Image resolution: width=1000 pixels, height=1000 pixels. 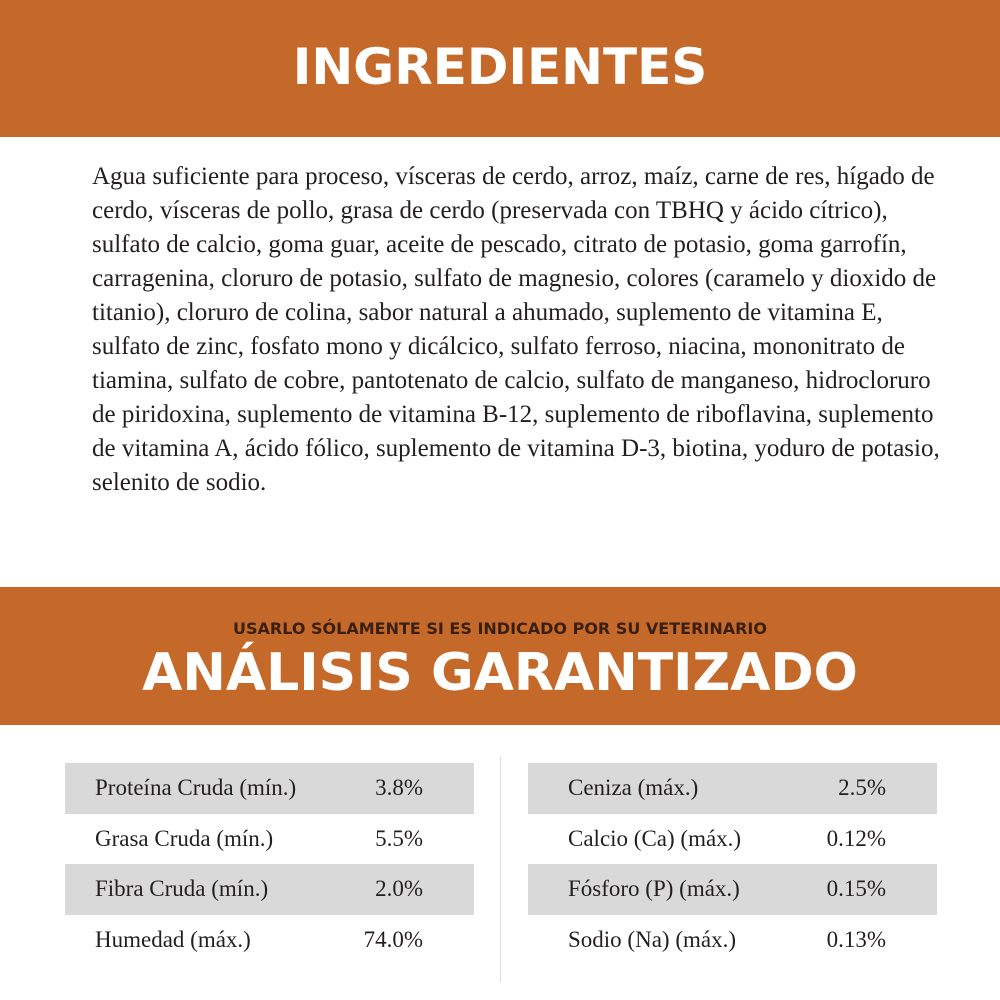 What do you see at coordinates (654, 888) in the screenshot?
I see `nutrient-label: Fósforo (P) (máx.)` at bounding box center [654, 888].